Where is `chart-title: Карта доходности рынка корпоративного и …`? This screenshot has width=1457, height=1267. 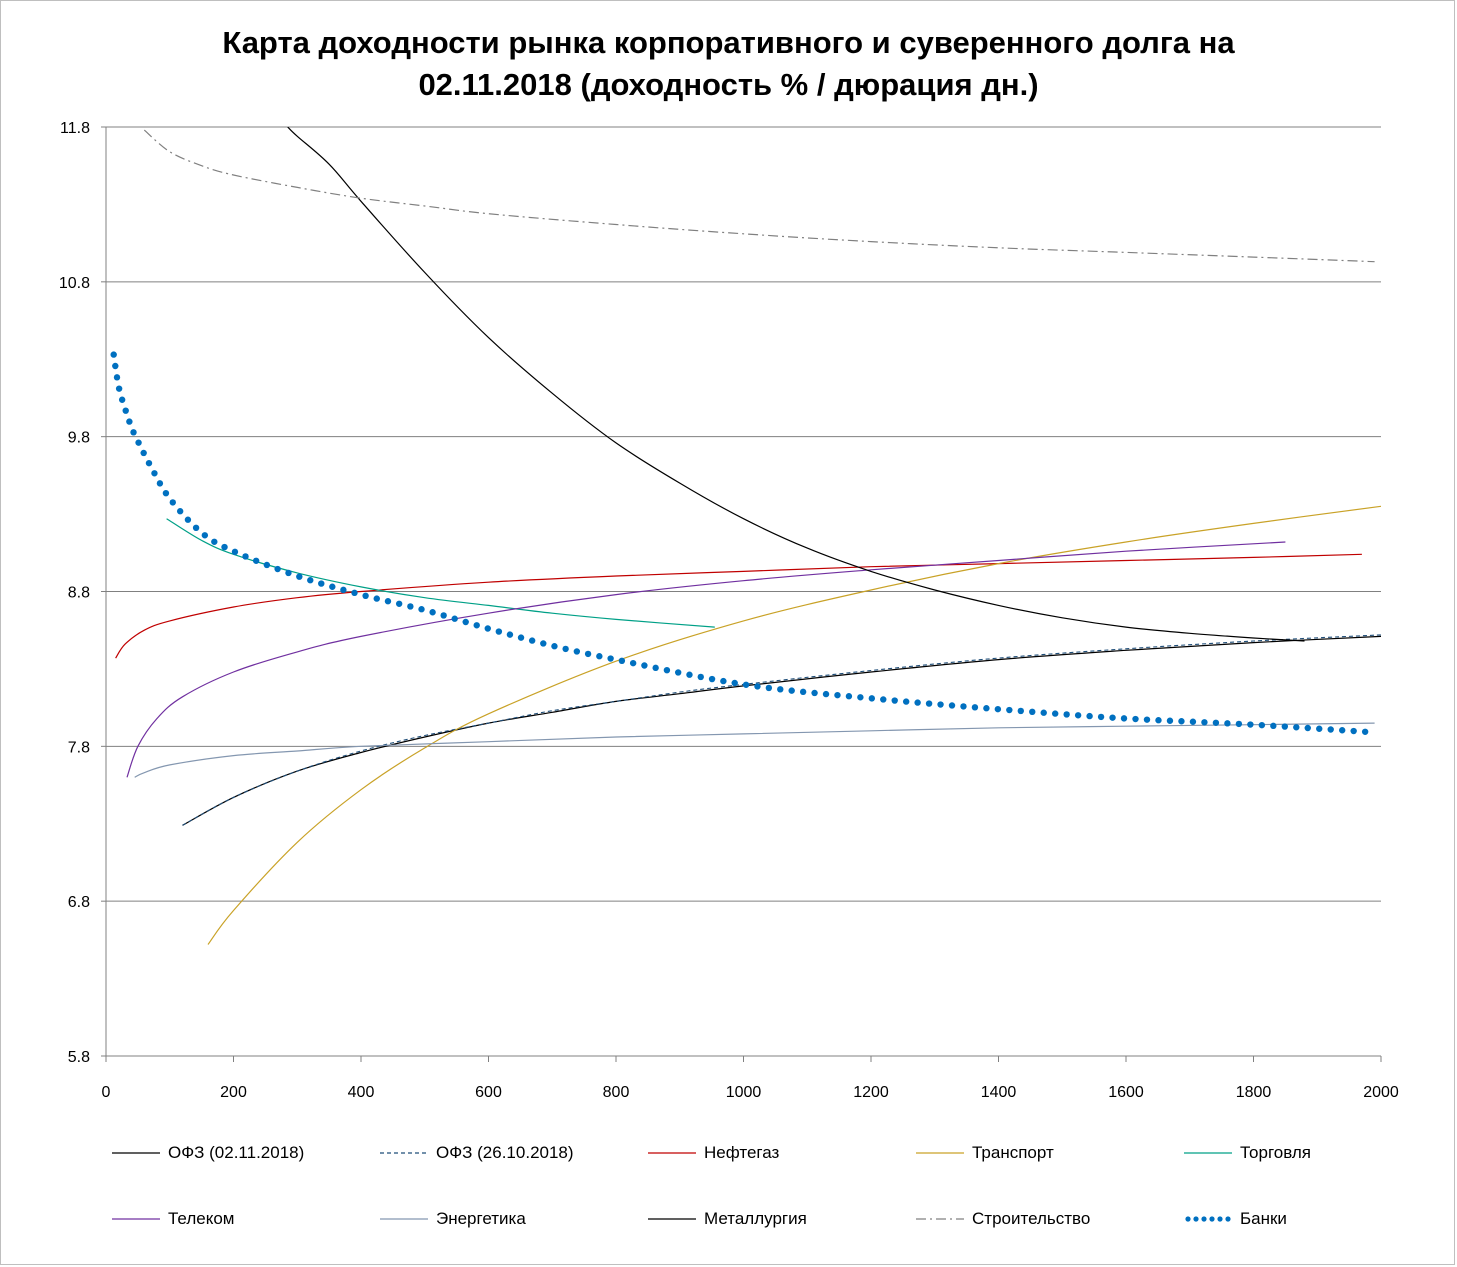 chart-title: Карта доходности рынка корпоративного и … is located at coordinates (728, 64).